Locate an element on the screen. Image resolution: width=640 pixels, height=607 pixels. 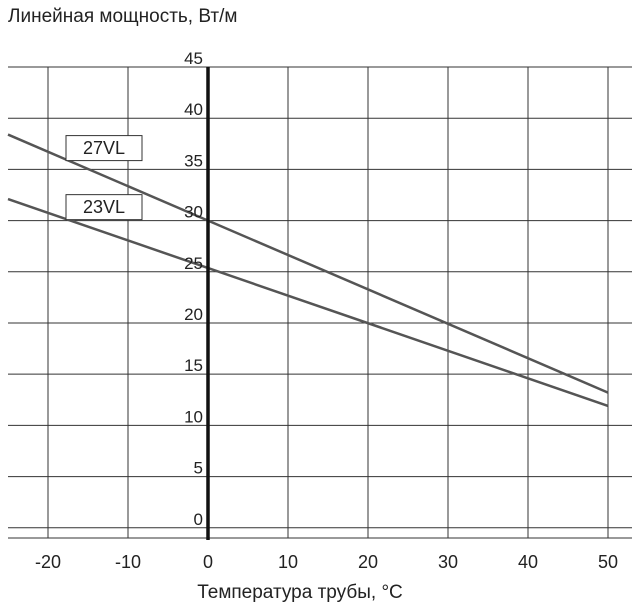
y-tick-label: 25 is located at coordinates (193, 263).